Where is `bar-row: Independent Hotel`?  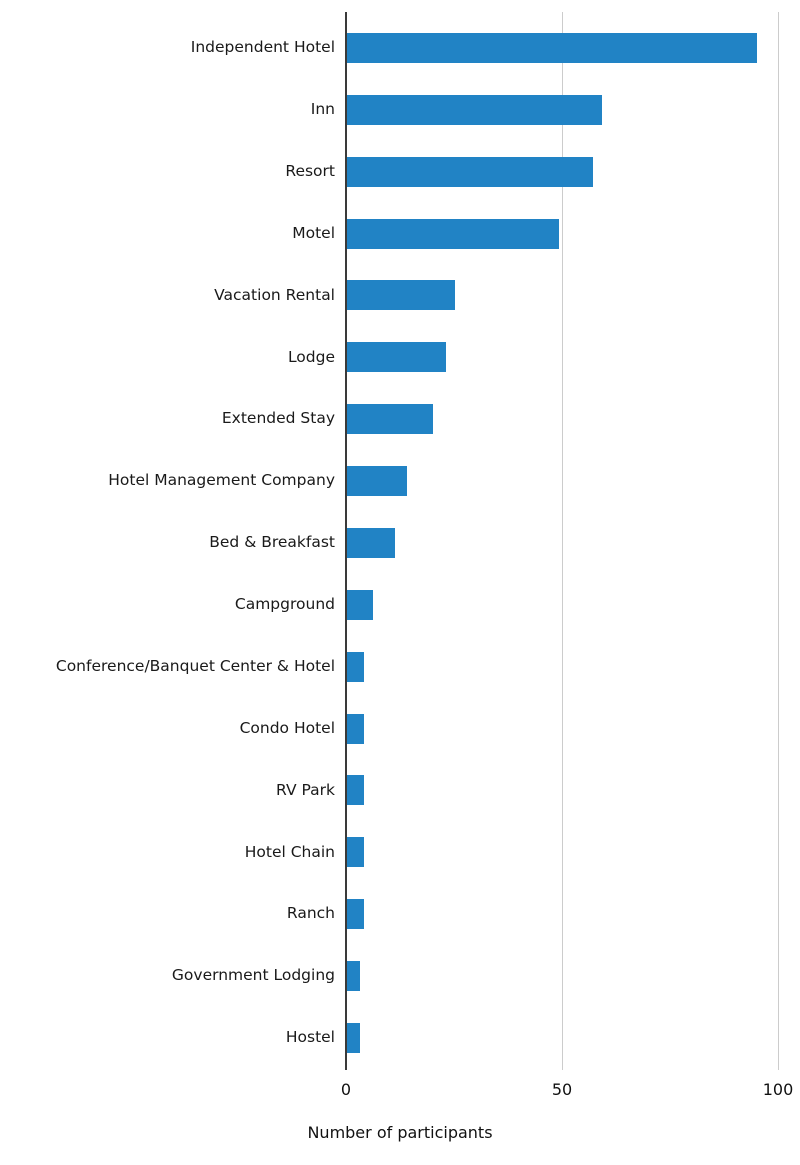
bar-row: Independent Hotel is located at coordinates (400, 48).